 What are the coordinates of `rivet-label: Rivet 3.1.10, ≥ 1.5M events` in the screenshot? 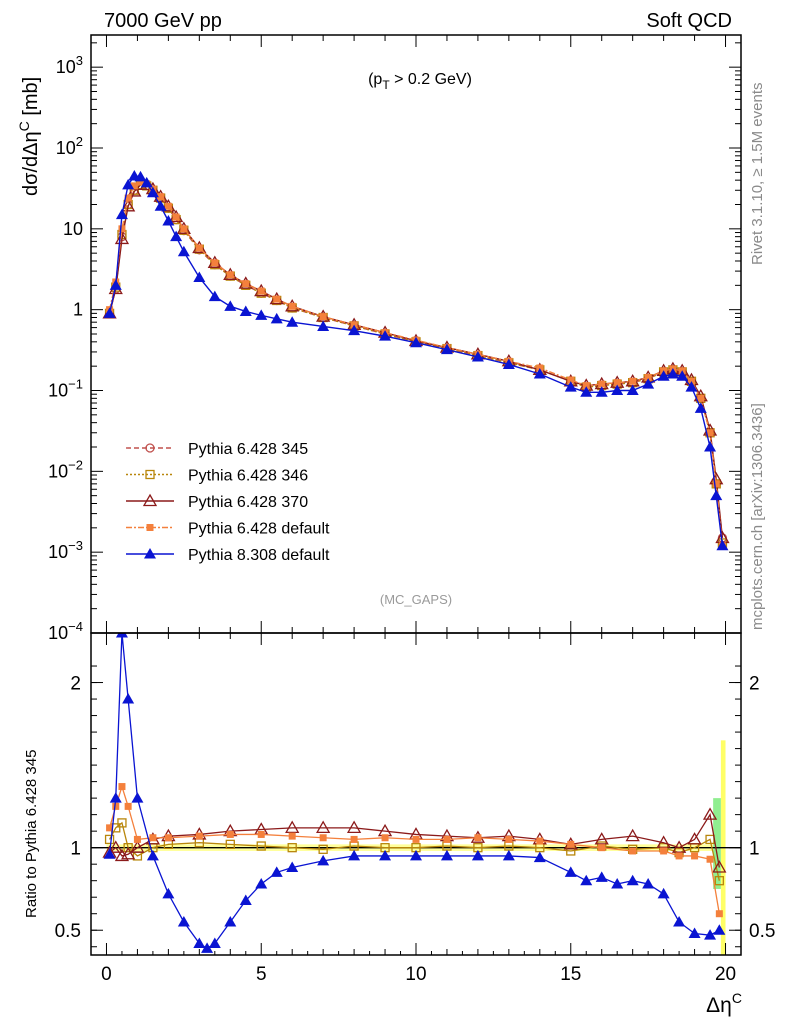 It's located at (757, 174).